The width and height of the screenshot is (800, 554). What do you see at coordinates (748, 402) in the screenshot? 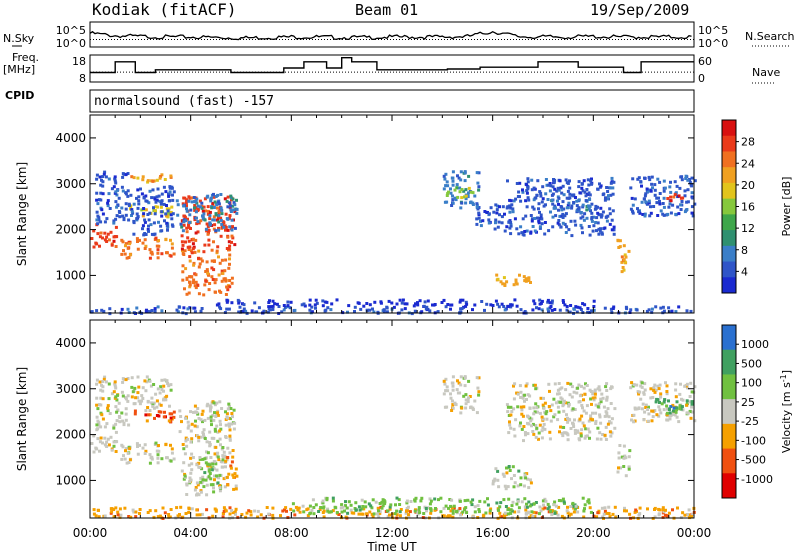
I see `velocity-colorbar-tick-label: 25` at bounding box center [748, 402].